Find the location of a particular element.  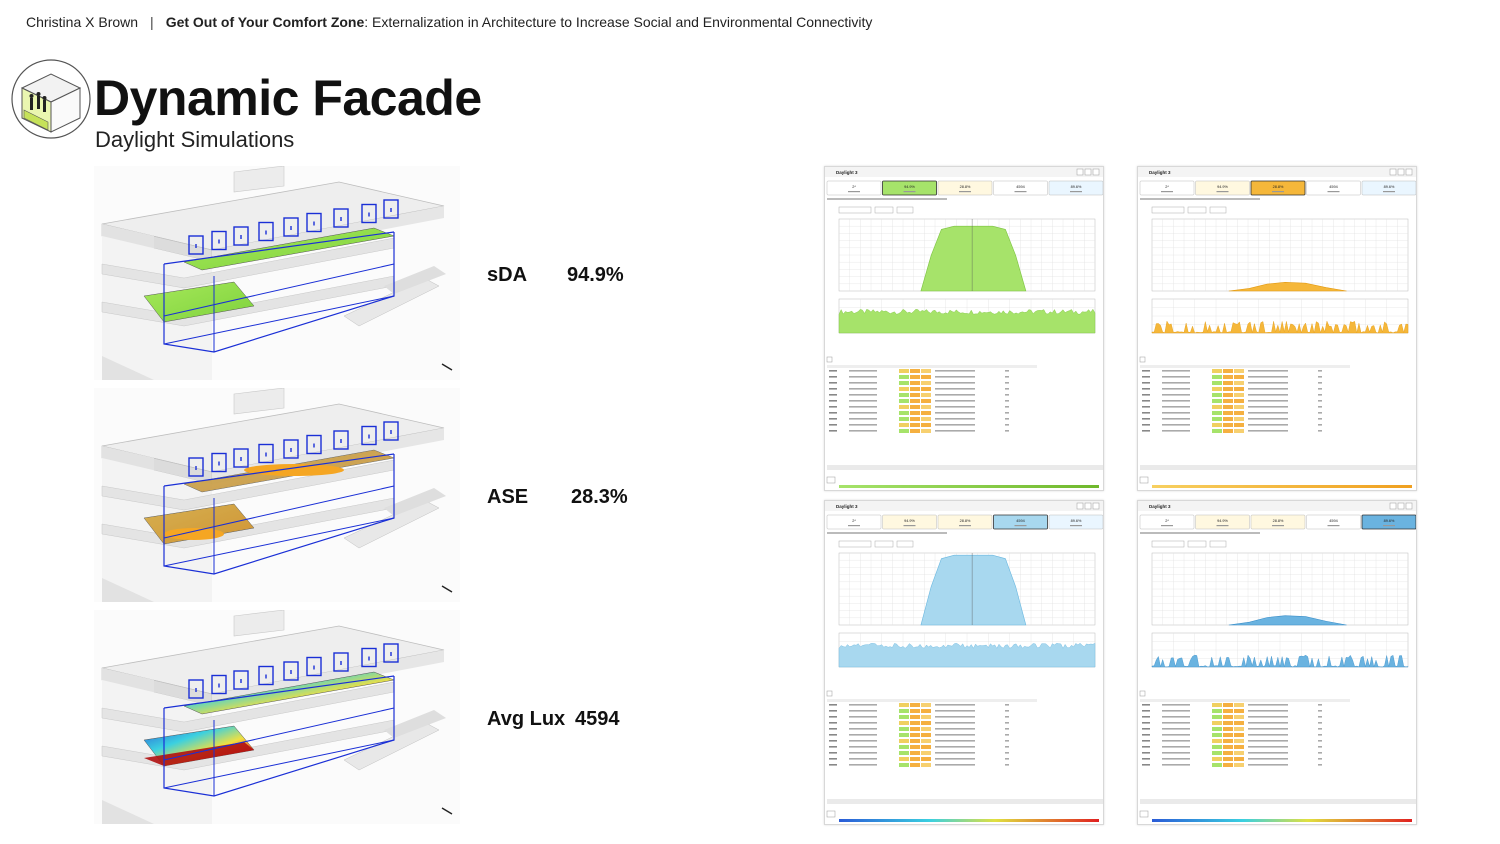

sda-simulation-panel: Daylight 3 2* 94.9% 28.8% 4594 89.6% is located at coordinates (964, 328).